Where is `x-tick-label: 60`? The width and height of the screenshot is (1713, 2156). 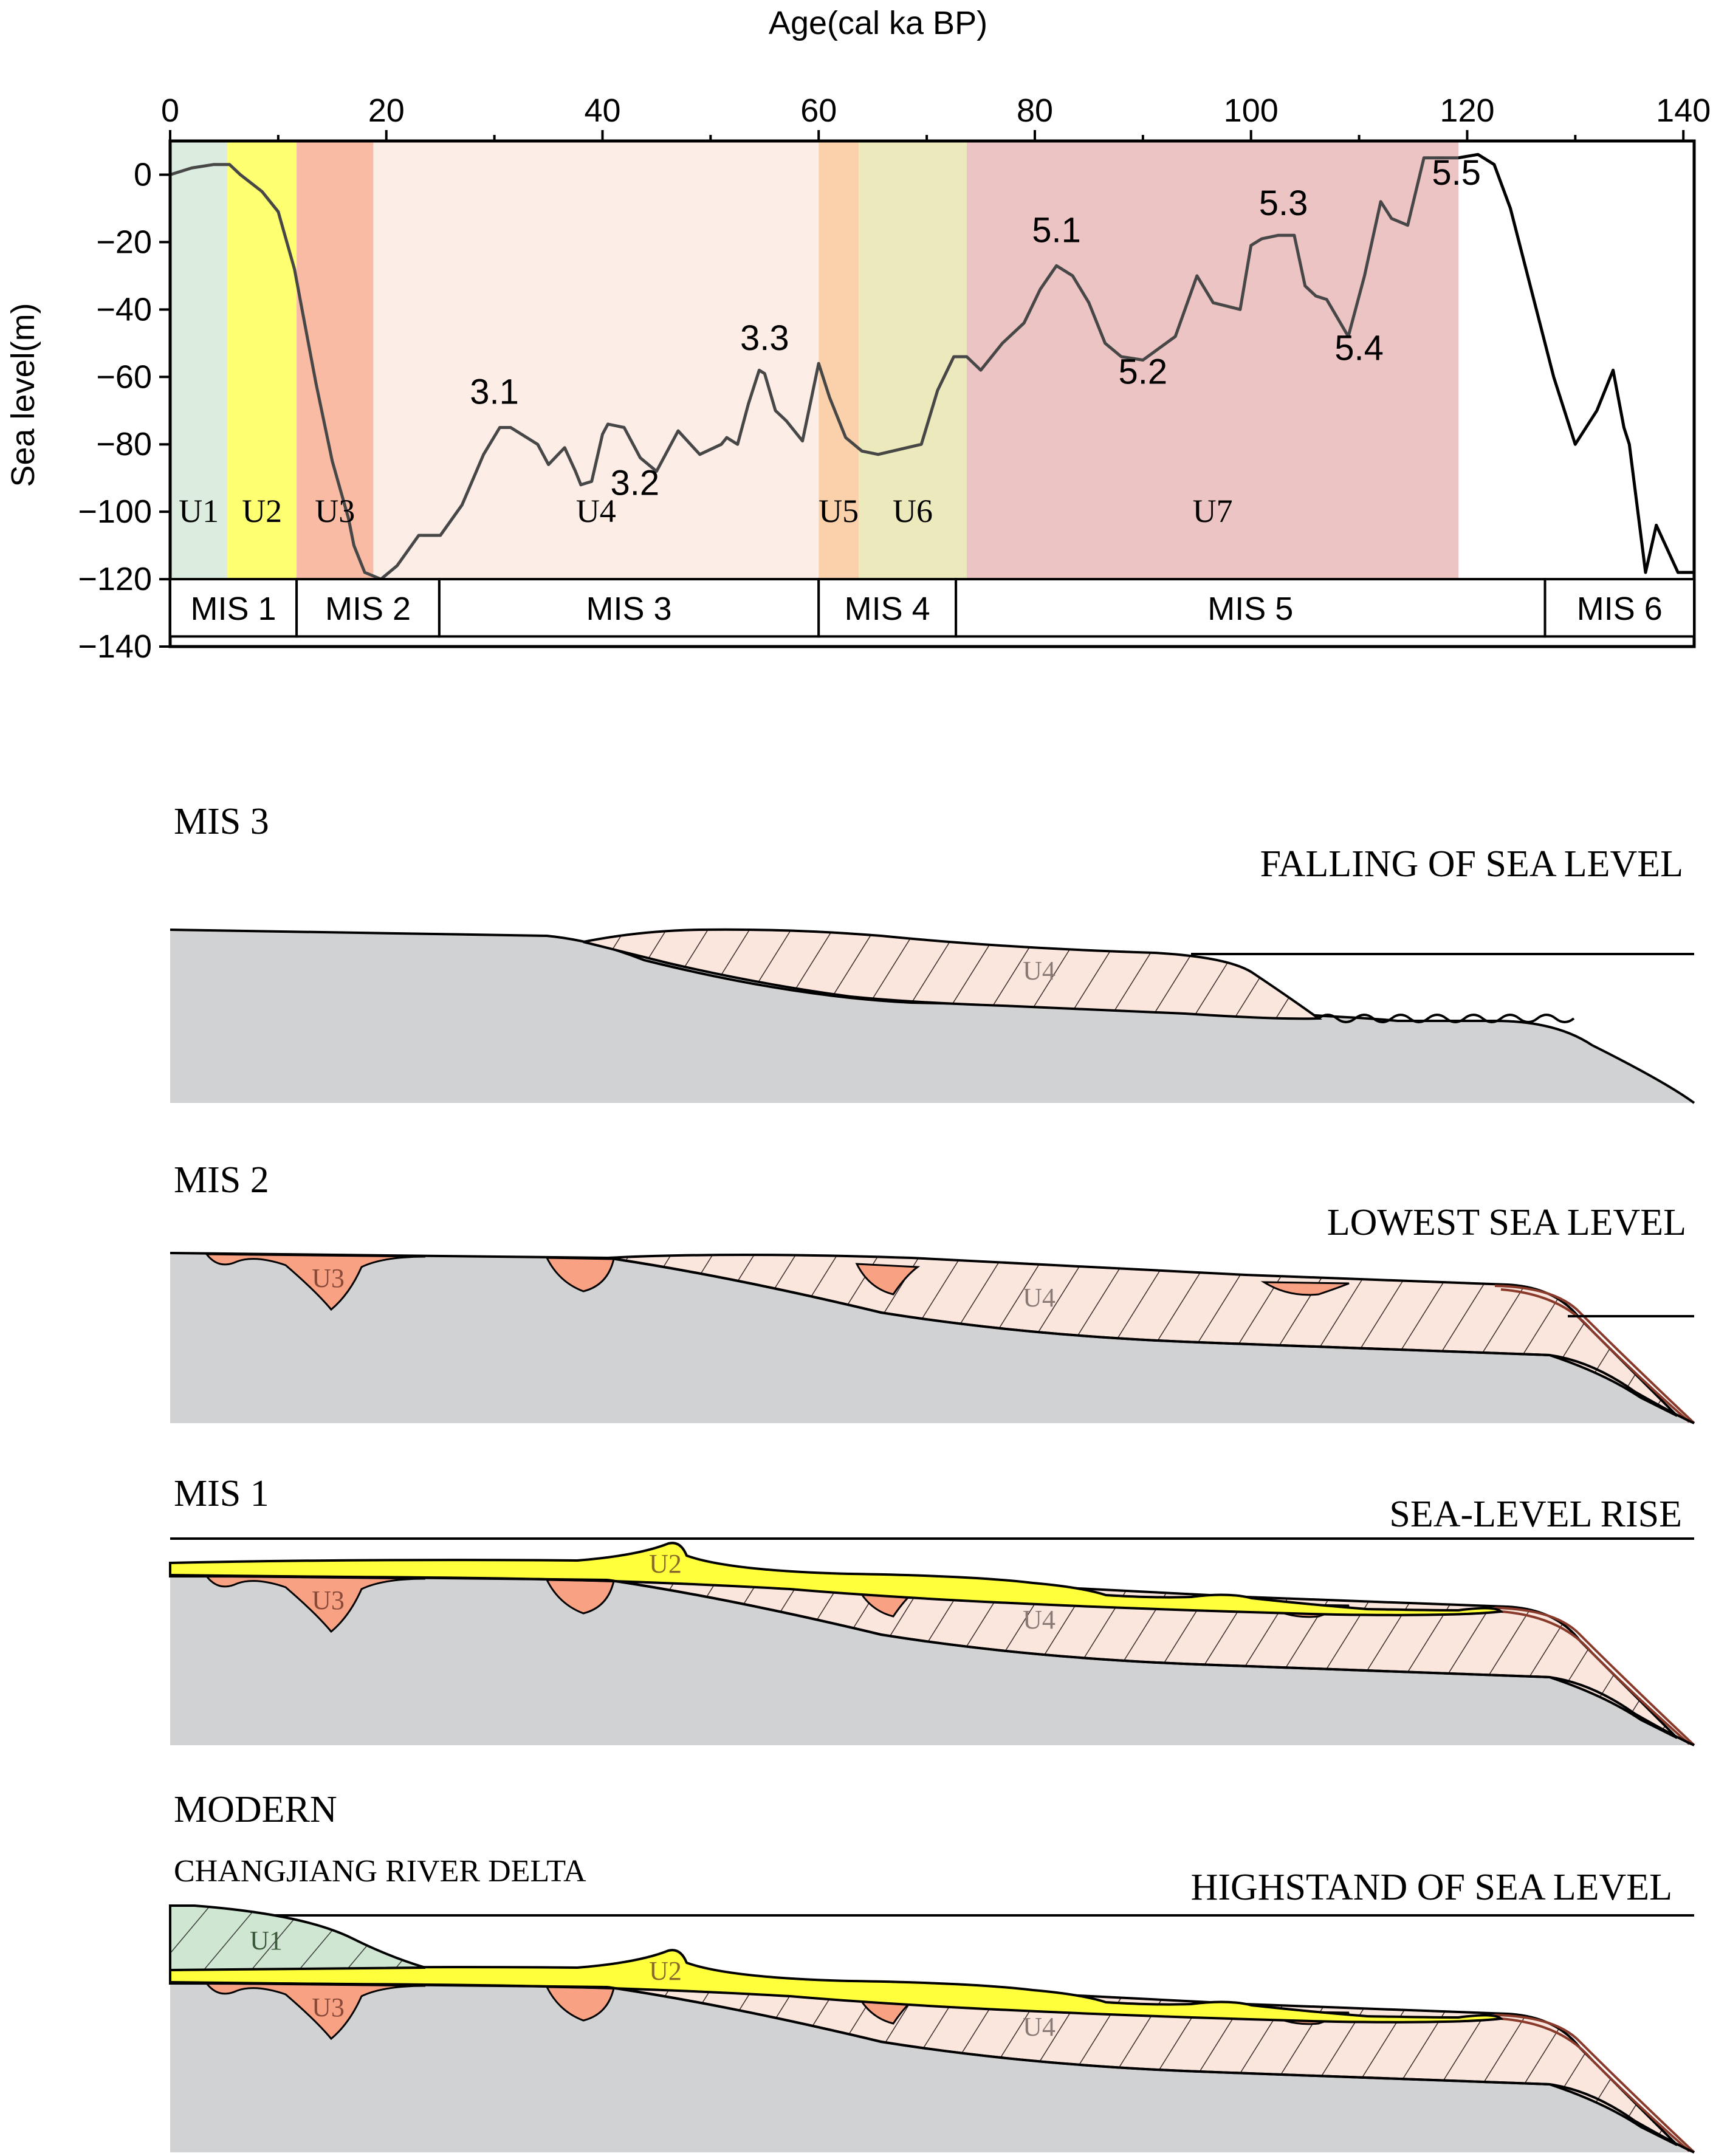 x-tick-label: 60 is located at coordinates (819, 110).